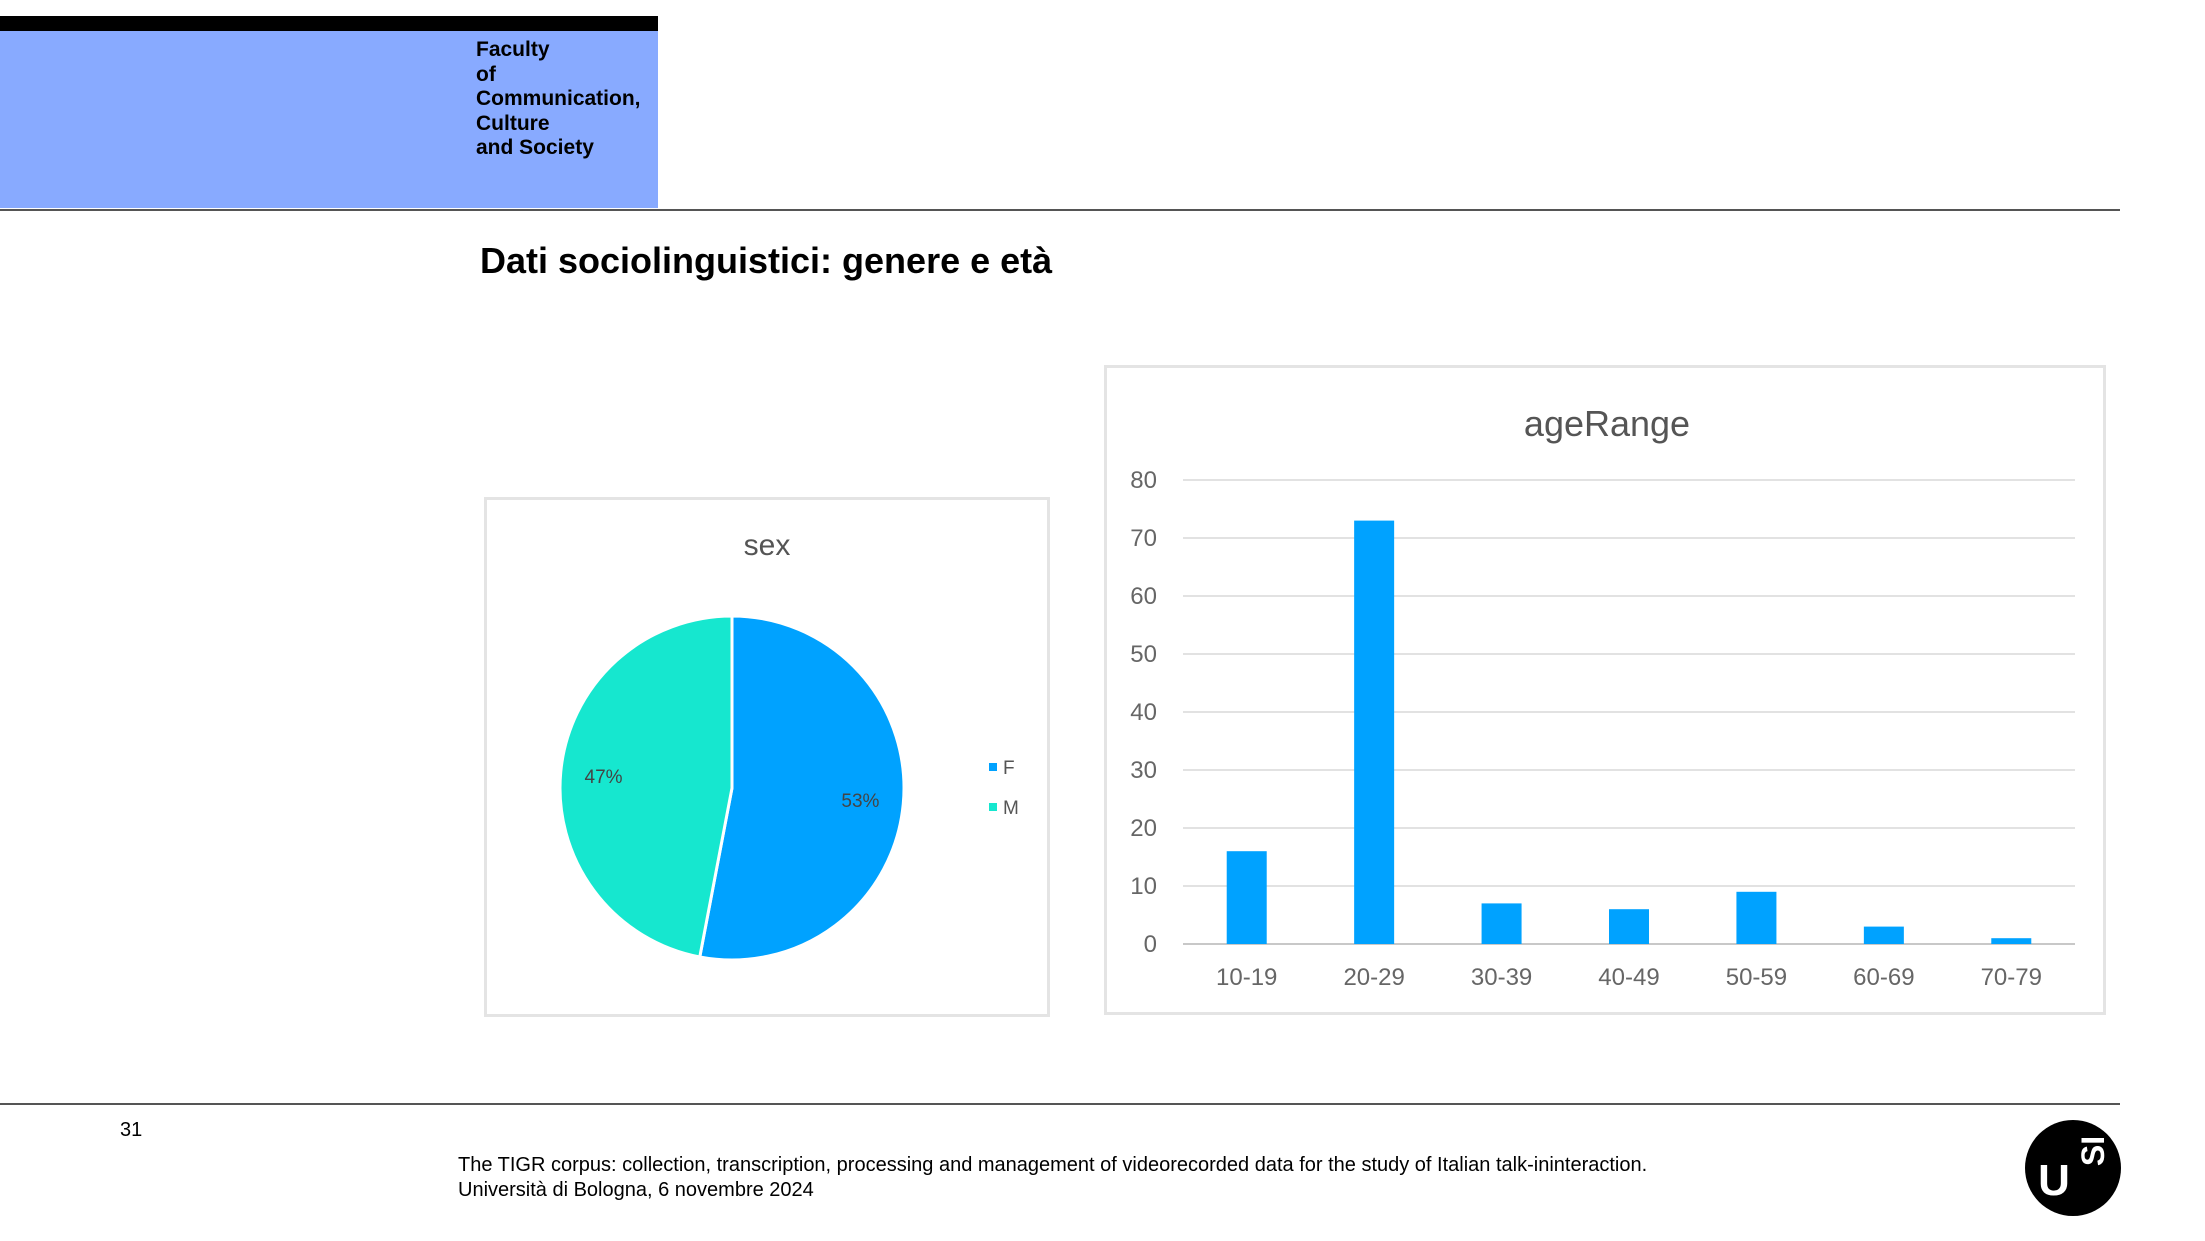 This screenshot has height=1241, width=2205. I want to click on x-tick-label: 20-29, so click(1373, 977).